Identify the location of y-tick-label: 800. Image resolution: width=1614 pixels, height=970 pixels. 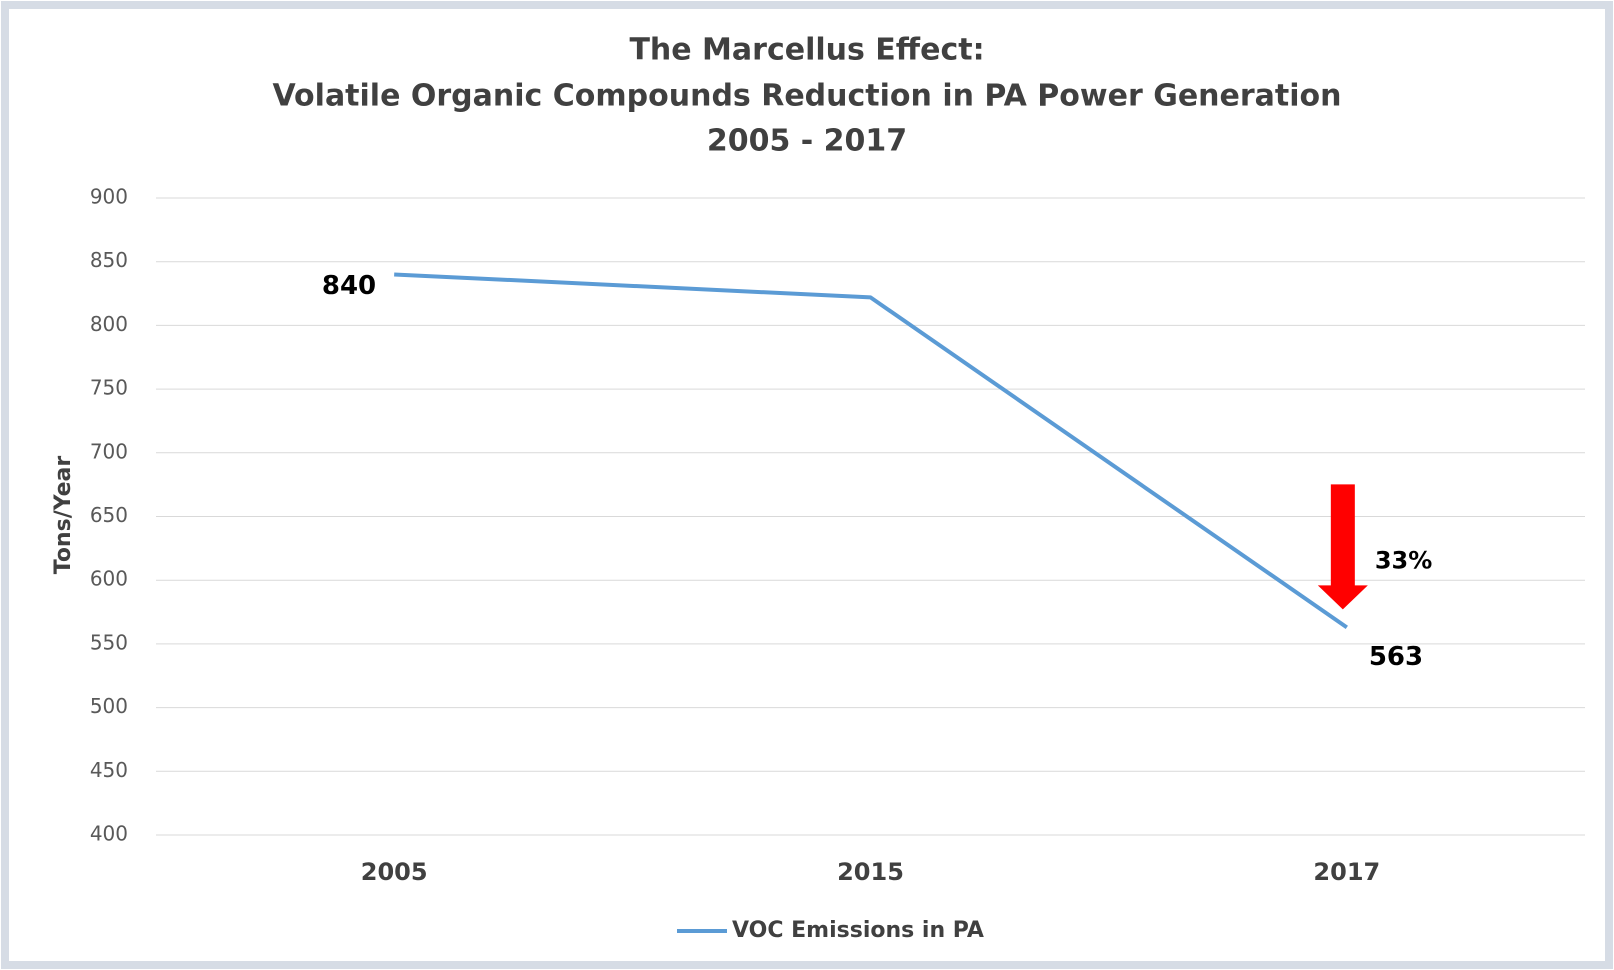
(109, 324).